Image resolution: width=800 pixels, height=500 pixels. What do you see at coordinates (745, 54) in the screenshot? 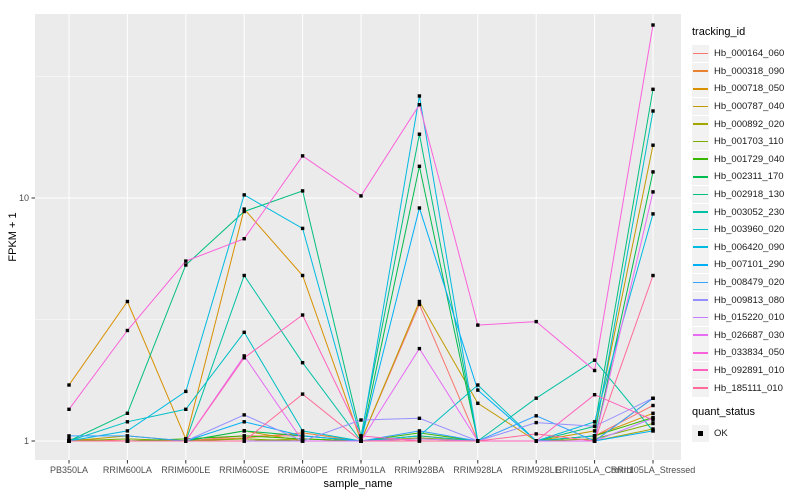
I see `legend-item-Hb_000164_060: Hb_000164_060` at bounding box center [745, 54].